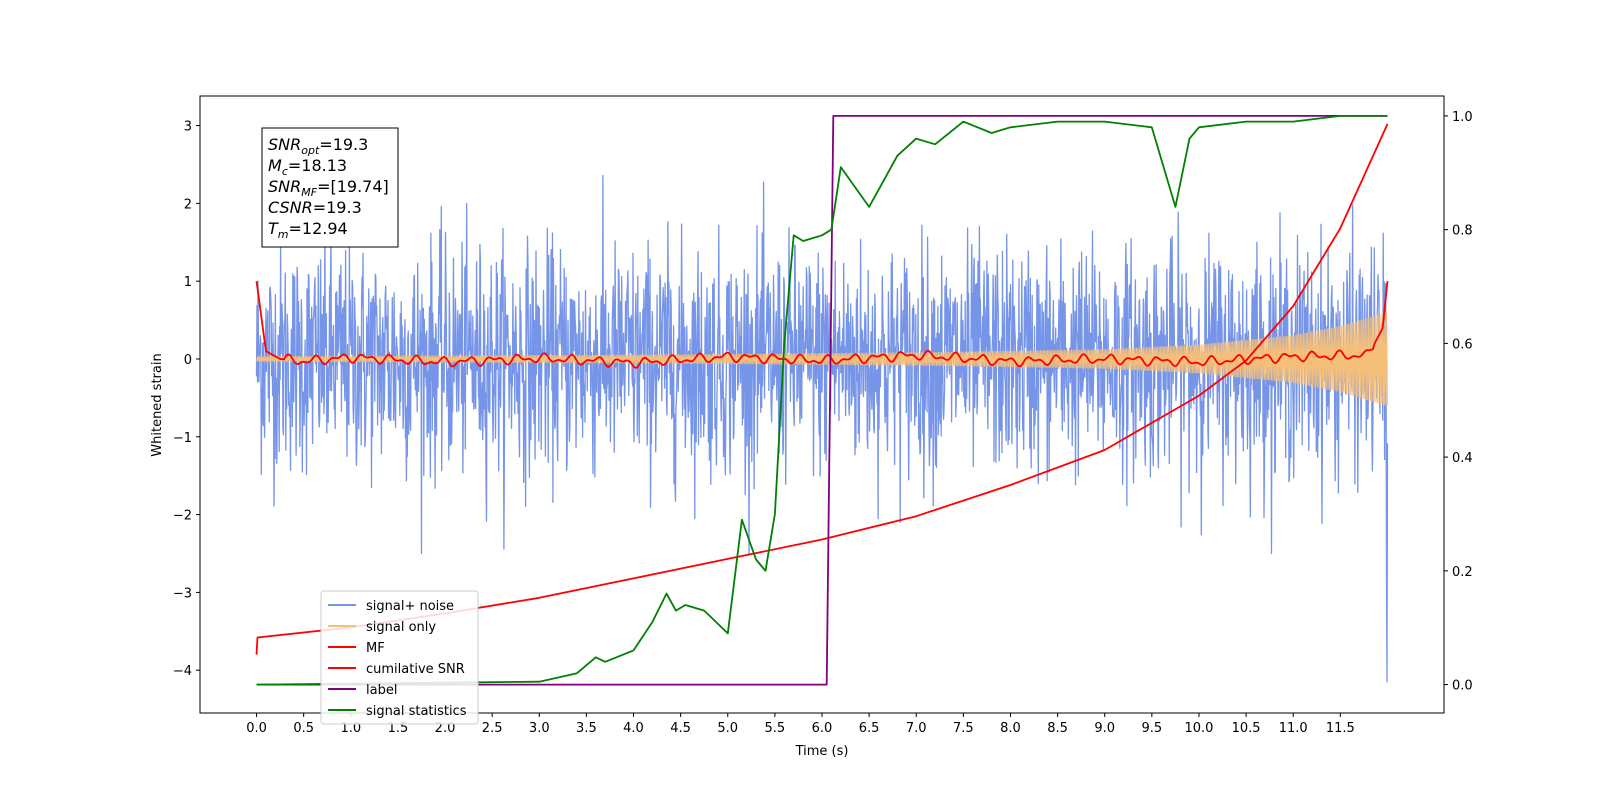  Describe the element at coordinates (188, 282) in the screenshot. I see `y-left-tick-label: 1` at that location.